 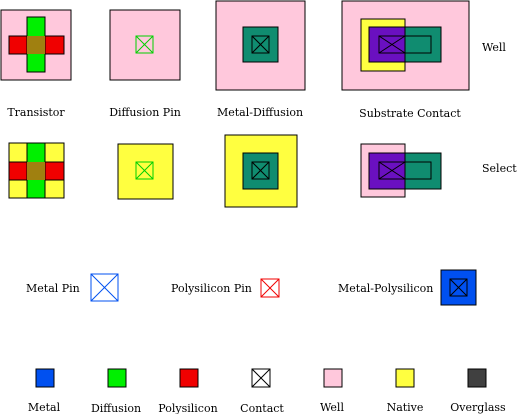 I want to click on legend-item-diffusion: Diffusion, so click(x=116, y=391).